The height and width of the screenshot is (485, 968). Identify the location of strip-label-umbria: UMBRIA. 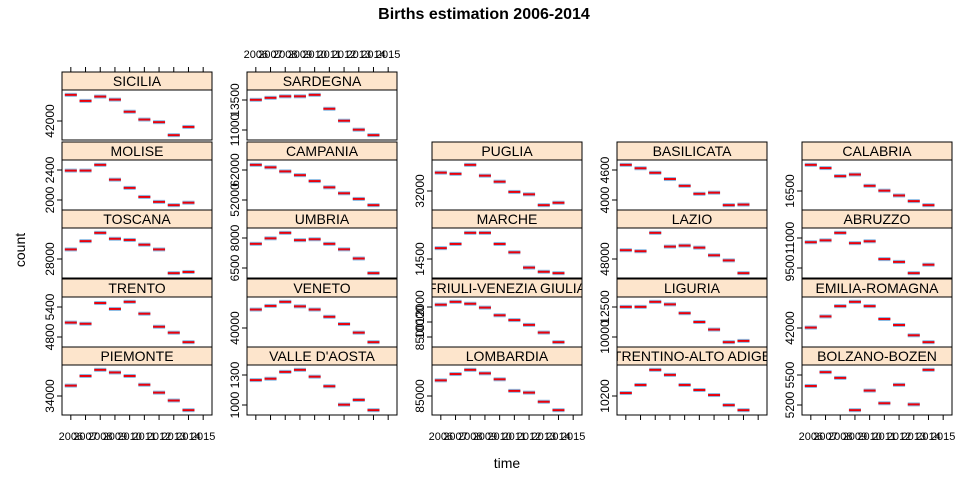
(322, 219).